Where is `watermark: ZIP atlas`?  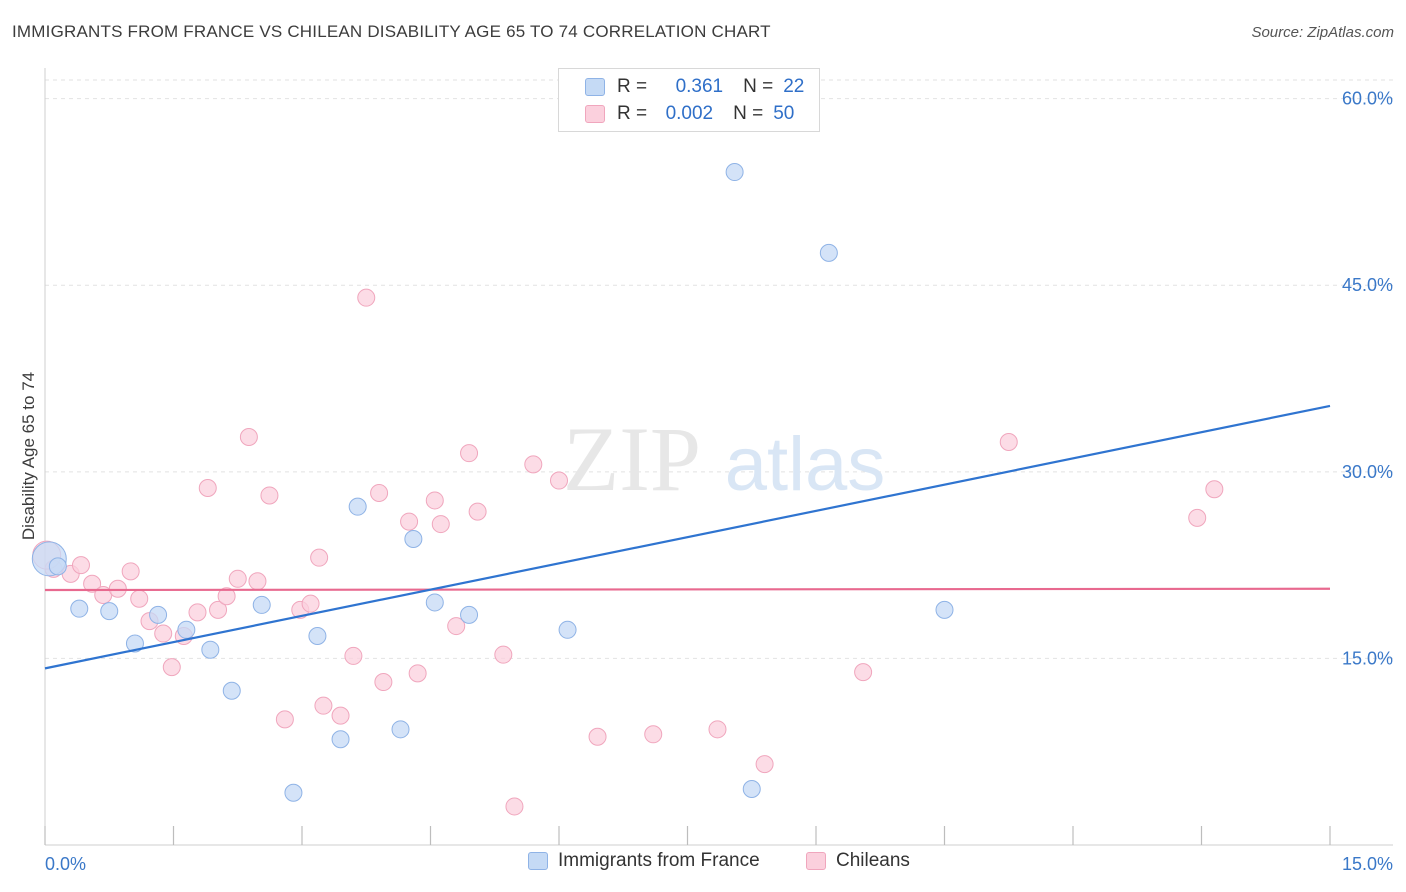 watermark: ZIP atlas is located at coordinates (724, 459).